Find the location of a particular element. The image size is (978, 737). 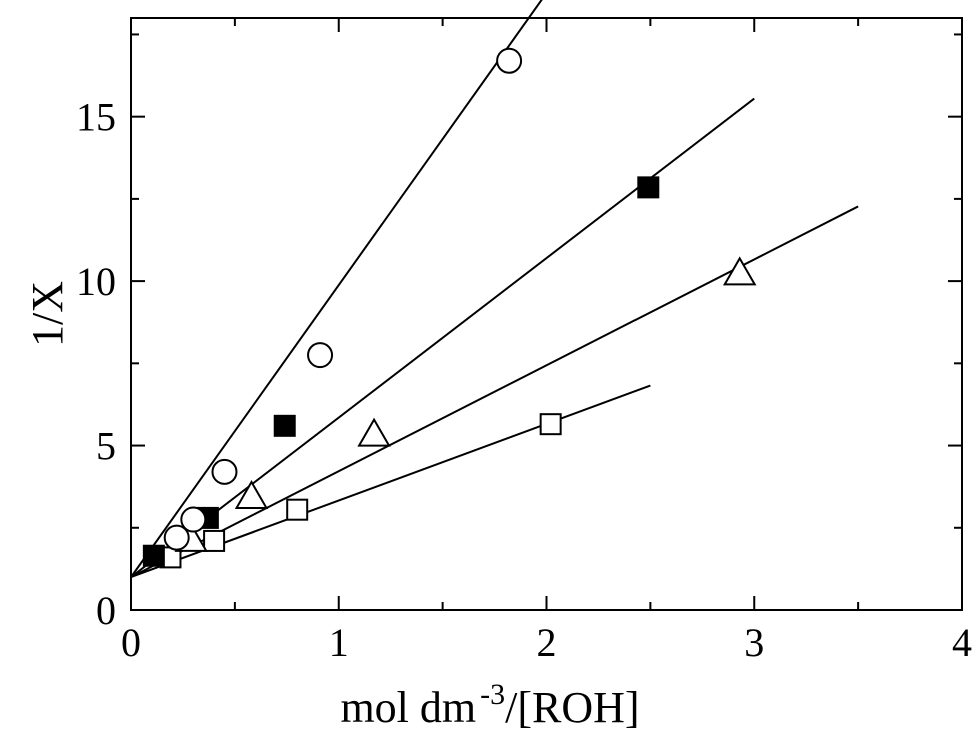

y-tick-label: 10 is located at coordinates (96, 281).